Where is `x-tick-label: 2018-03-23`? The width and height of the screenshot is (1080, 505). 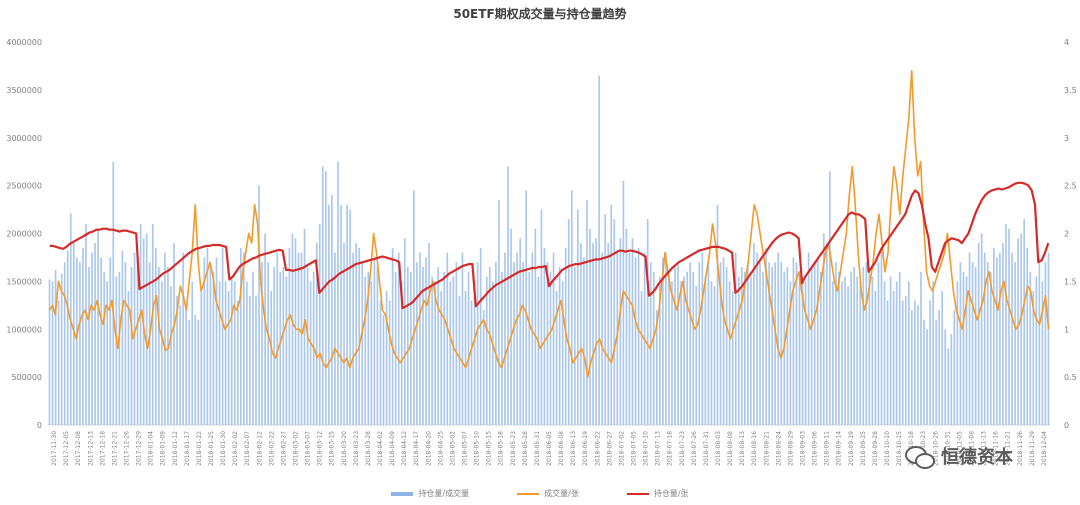 x-tick-label: 2018-03-23 is located at coordinates (356, 448).